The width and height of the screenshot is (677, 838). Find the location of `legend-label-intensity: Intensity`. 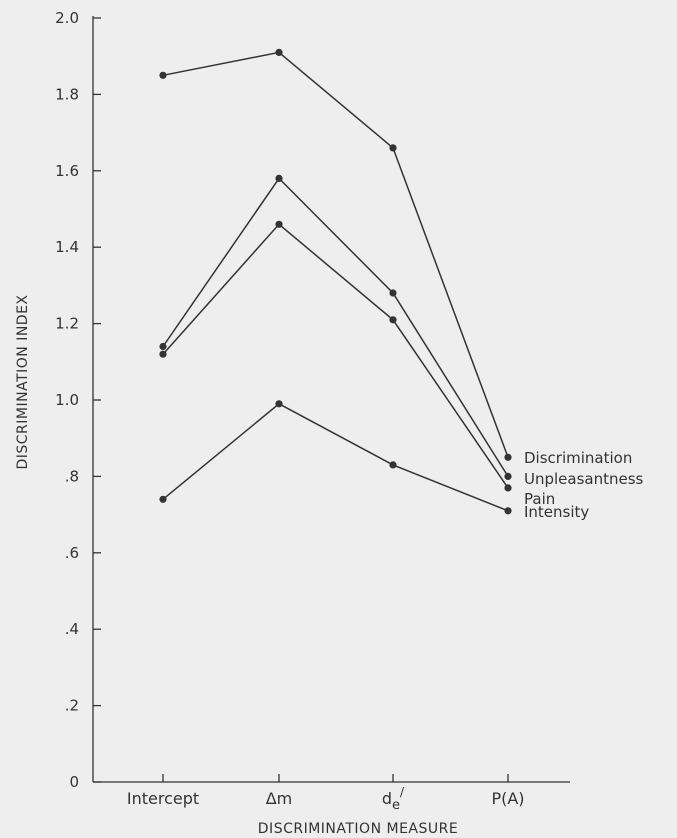

legend-label-intensity: Intensity is located at coordinates (556, 512).